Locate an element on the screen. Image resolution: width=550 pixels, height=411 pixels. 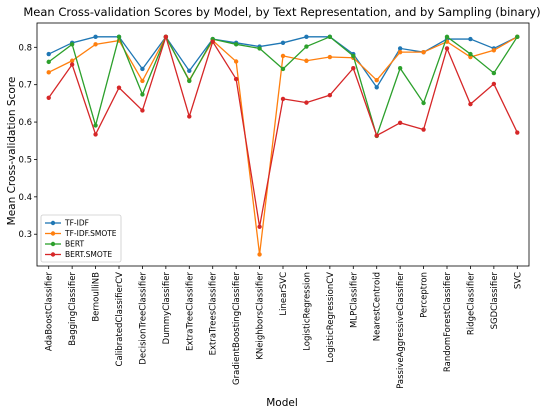
x-tick-label: ExtraTreeClassifier is located at coordinates (190, 310).